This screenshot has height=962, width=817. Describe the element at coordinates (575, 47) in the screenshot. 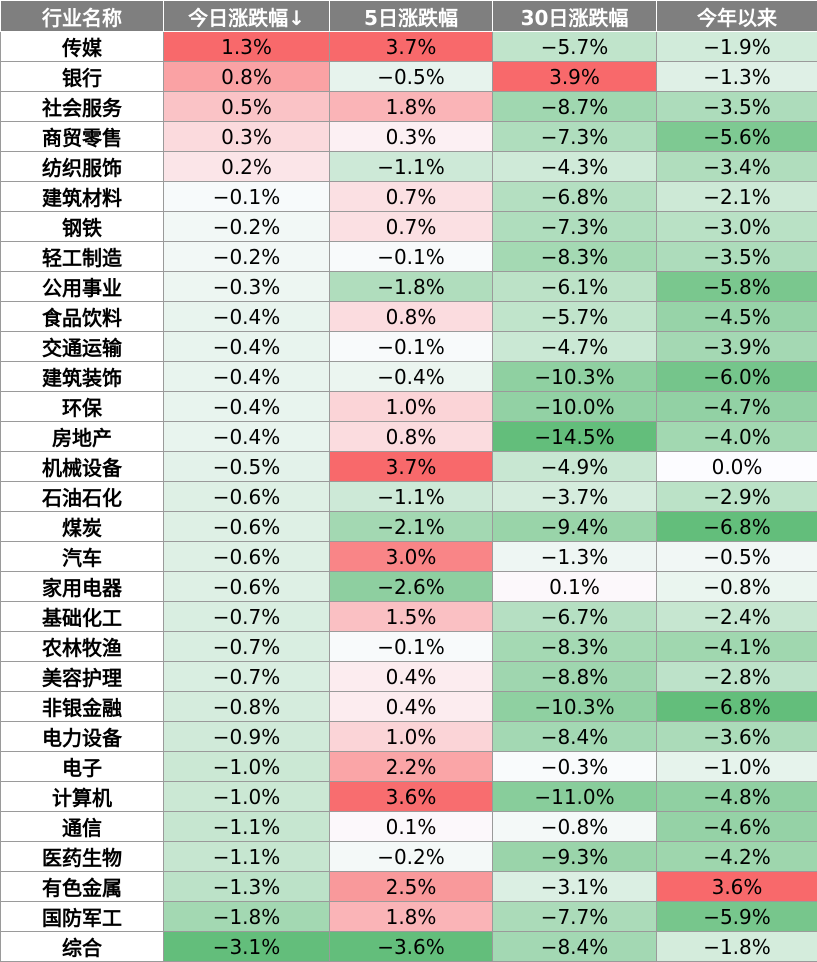

I see `30day-change-cell: −5.7%` at that location.